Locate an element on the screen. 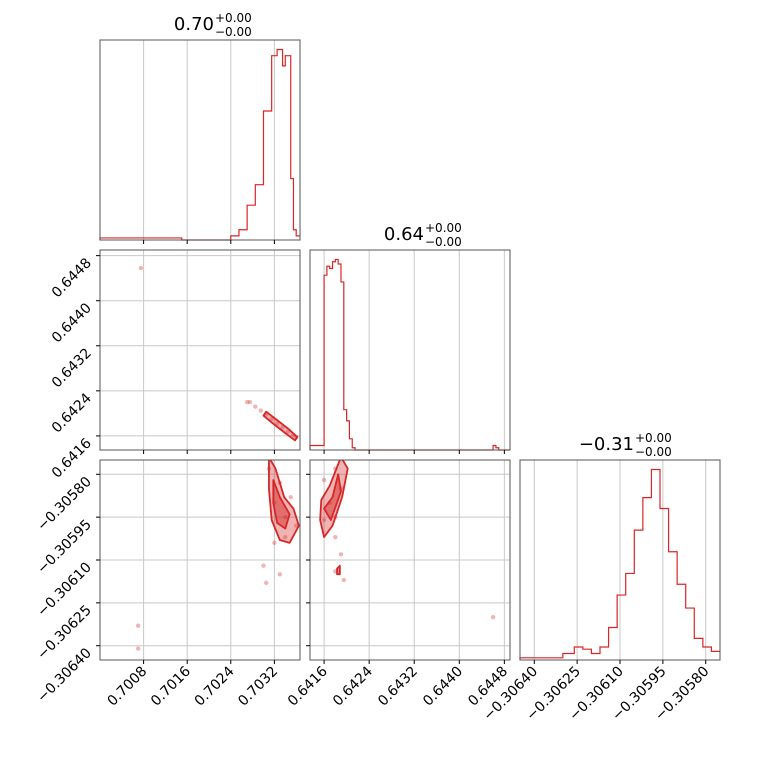  hist-1-grid is located at coordinates (414, 350).